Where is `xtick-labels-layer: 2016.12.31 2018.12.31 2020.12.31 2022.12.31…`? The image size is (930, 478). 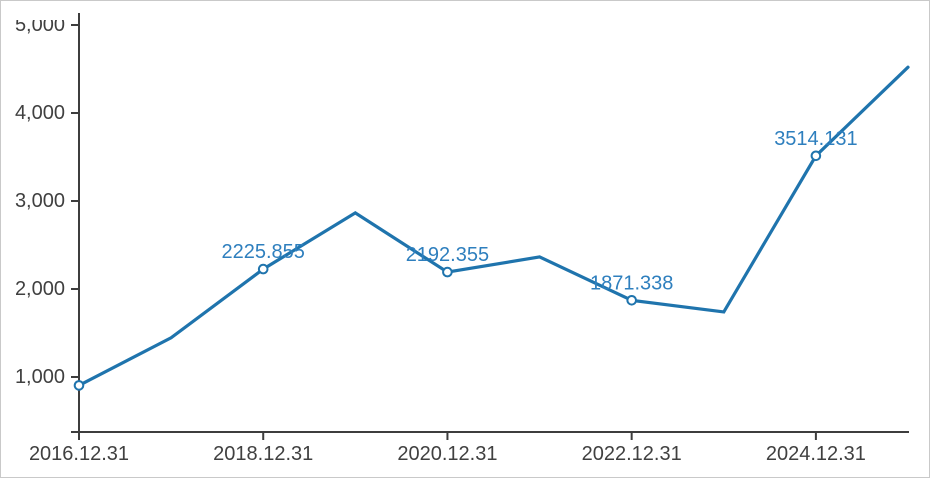 xtick-labels-layer: 2016.12.31 2018.12.31 2020.12.31 2022.12.31… is located at coordinates (447, 454).